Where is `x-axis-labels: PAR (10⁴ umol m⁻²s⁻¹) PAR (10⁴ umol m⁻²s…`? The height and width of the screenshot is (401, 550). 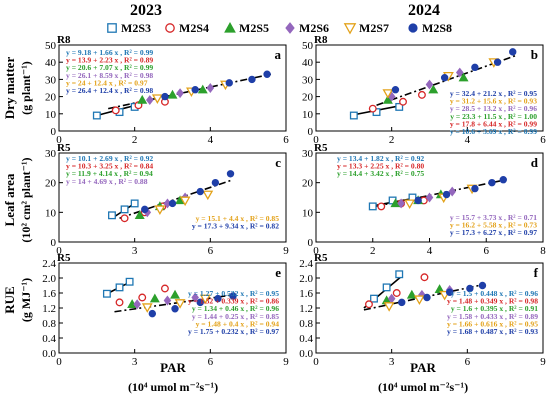 x-axis-labels: PAR (10⁴ umol m⁻²s⁻¹) PAR (10⁴ umol m⁻²s… is located at coordinates (298, 377).